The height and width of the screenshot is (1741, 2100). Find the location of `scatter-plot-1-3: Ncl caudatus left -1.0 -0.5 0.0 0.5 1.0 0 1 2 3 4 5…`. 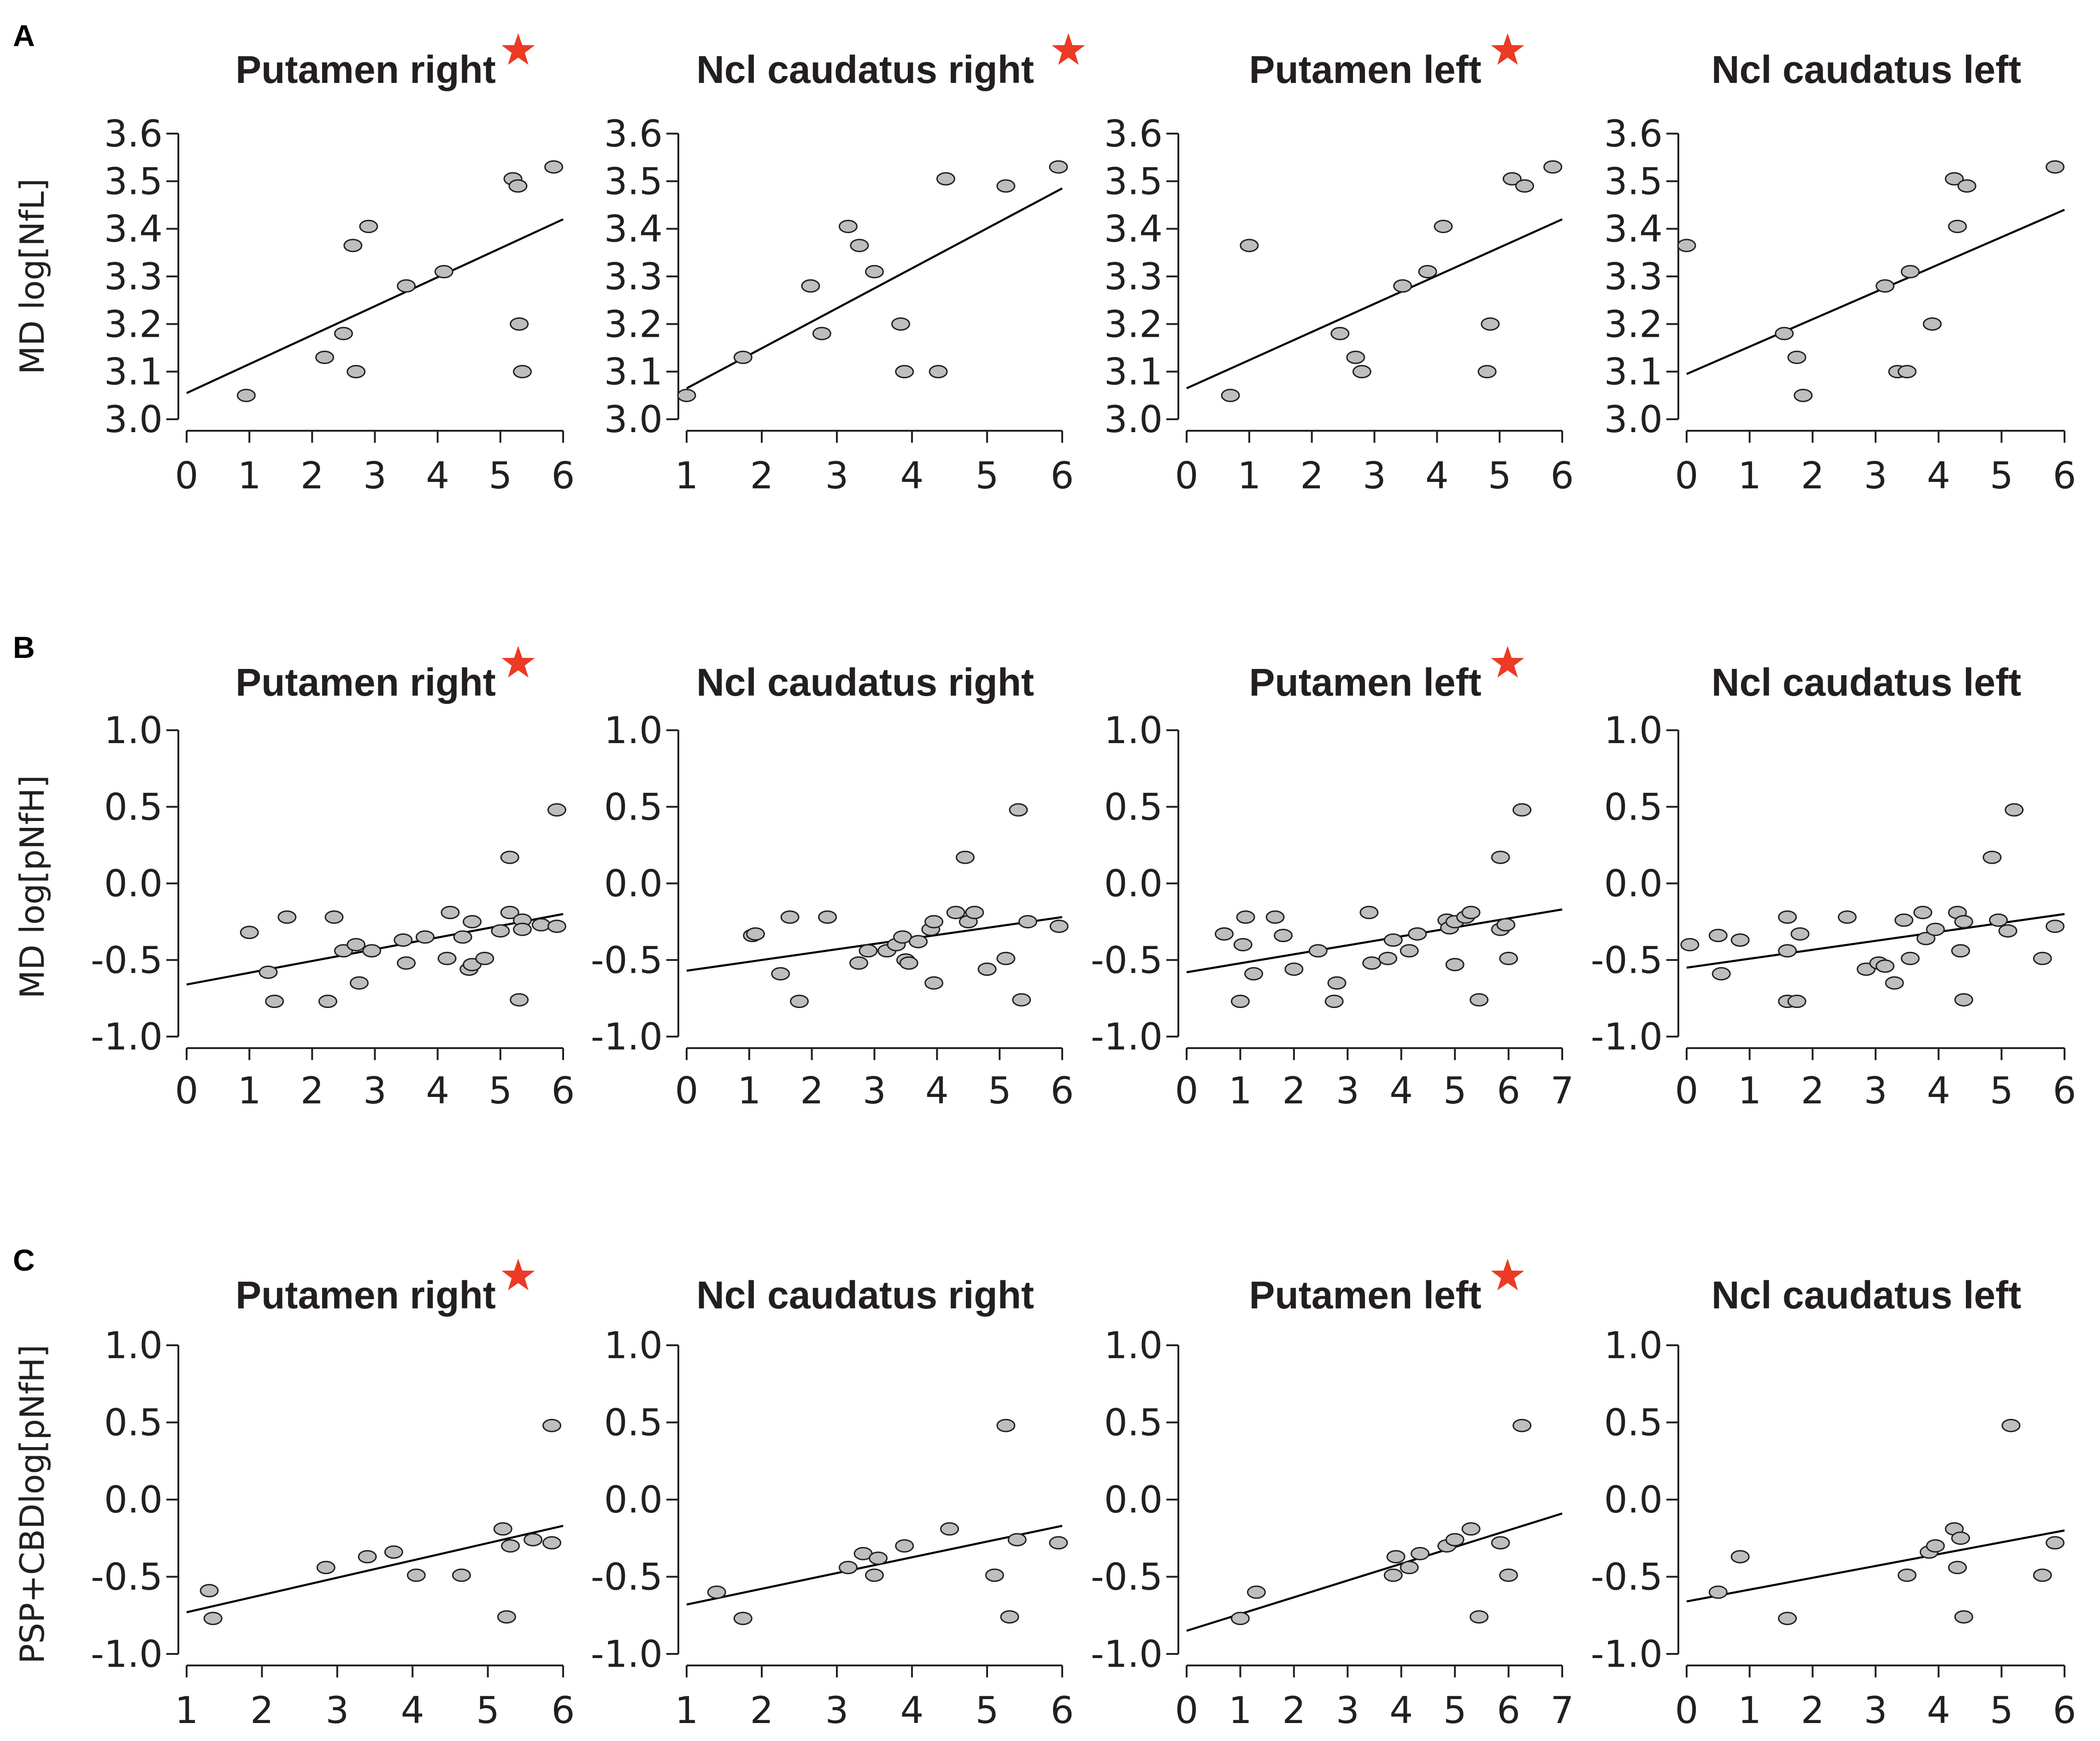

scatter-plot-1-3: Ncl caudatus left -1.0 -0.5 0.0 0.5 1.0 0 1 2 3 4 5… is located at coordinates (1833, 887).